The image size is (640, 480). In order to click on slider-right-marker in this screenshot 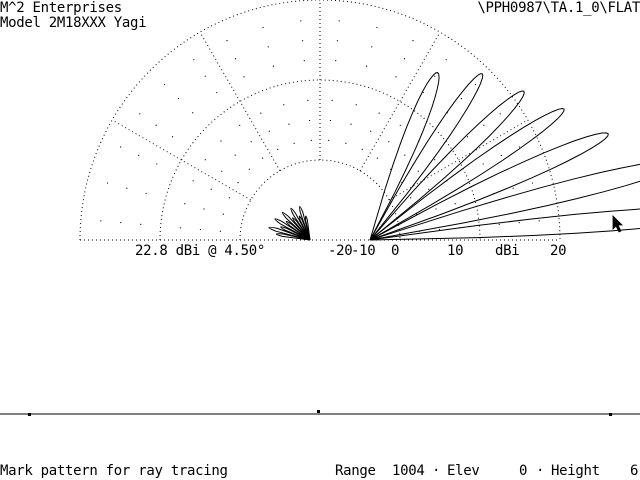, I will do `click(610, 414)`.